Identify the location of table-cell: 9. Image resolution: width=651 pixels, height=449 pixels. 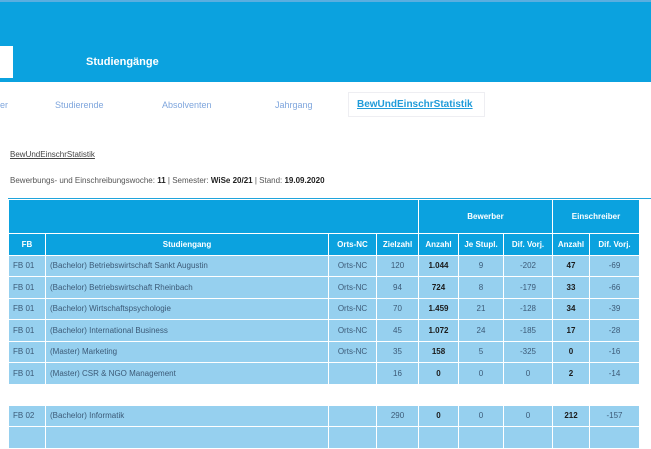
(481, 265).